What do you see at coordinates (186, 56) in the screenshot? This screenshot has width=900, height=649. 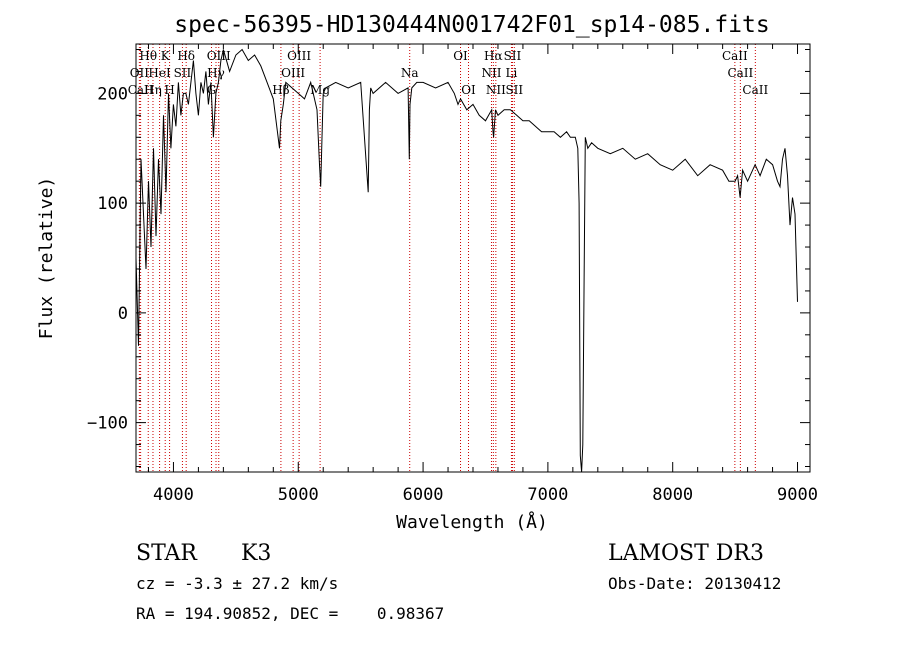 I see `marker-label-8: Hδ` at bounding box center [186, 56].